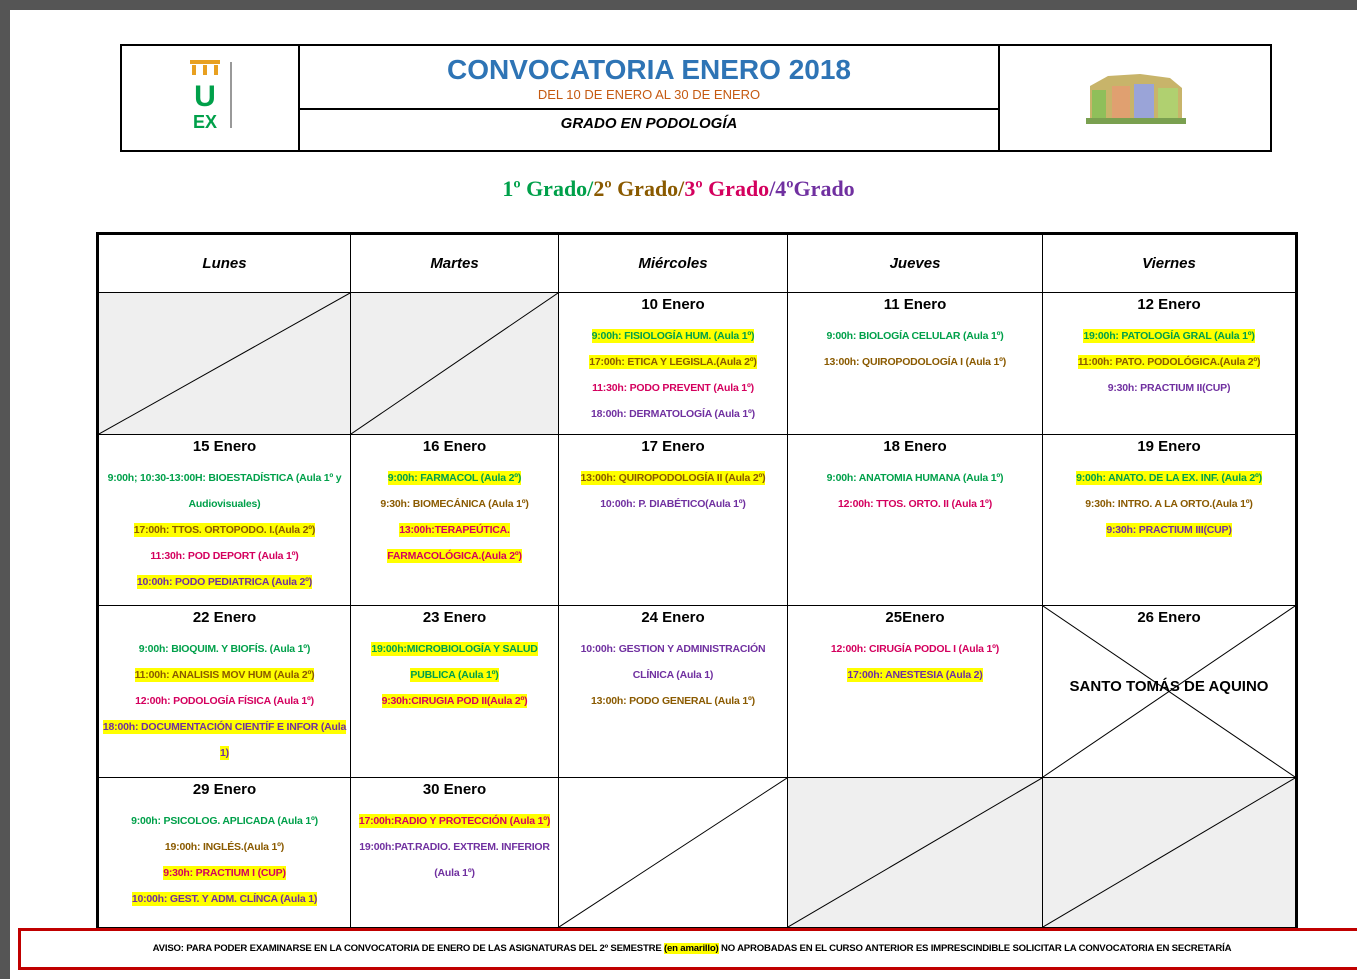 The width and height of the screenshot is (1357, 979). What do you see at coordinates (454, 789) in the screenshot?
I see `date: 30 Enero` at bounding box center [454, 789].